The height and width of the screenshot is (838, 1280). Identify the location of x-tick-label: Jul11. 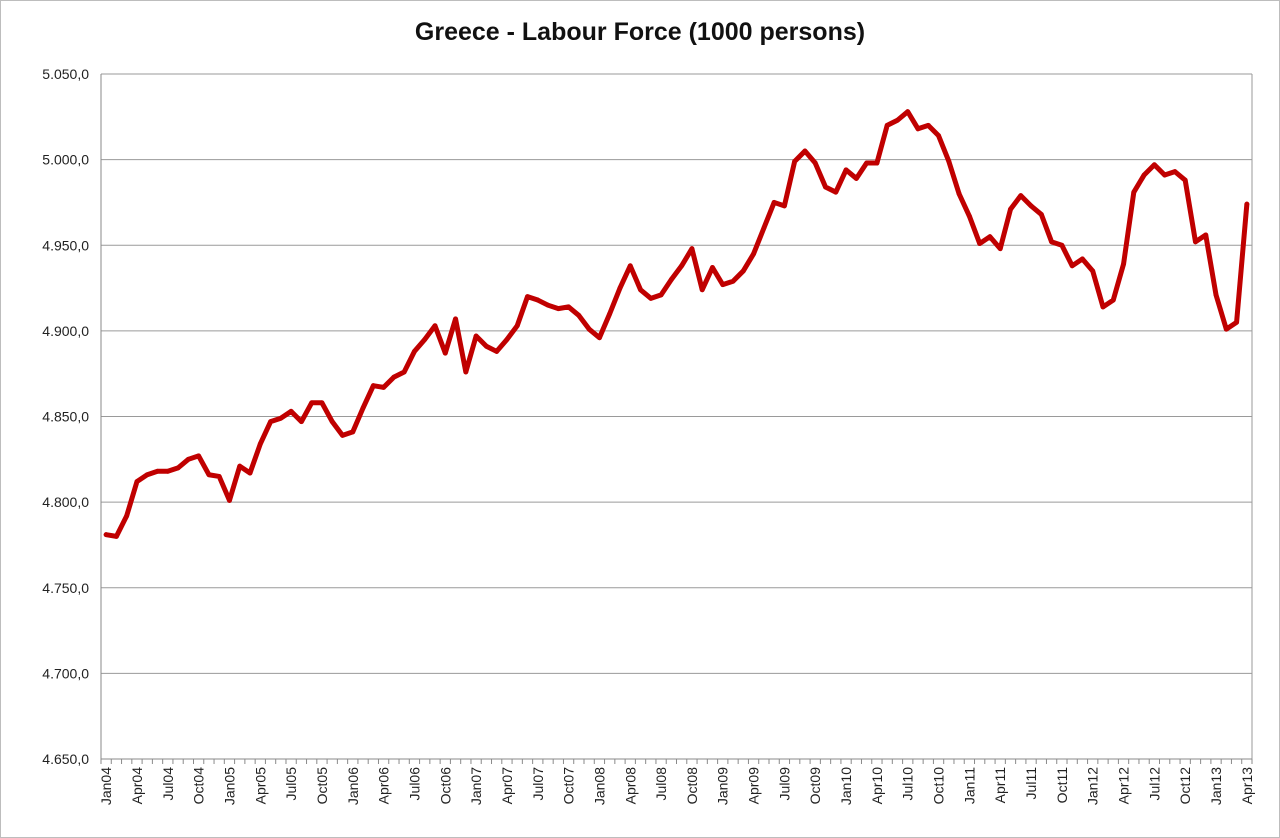
(1031, 783).